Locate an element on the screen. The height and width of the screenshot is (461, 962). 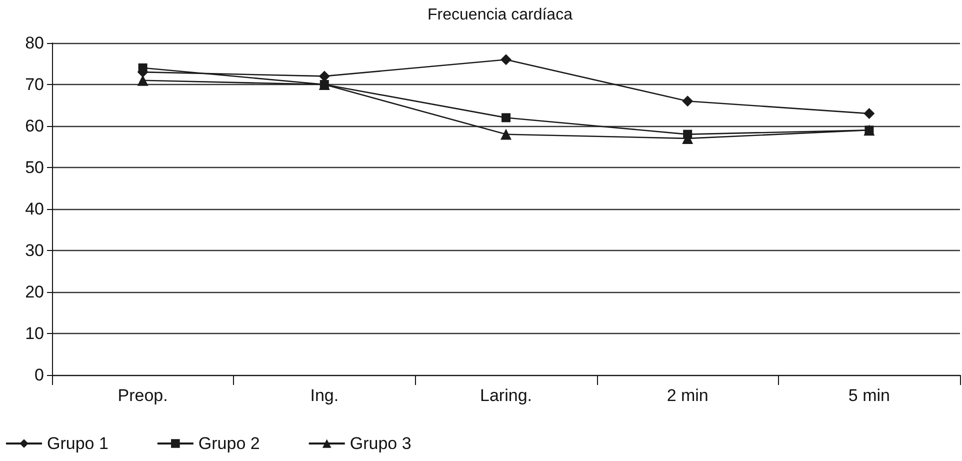
x-tick-label: Laring. is located at coordinates (506, 395).